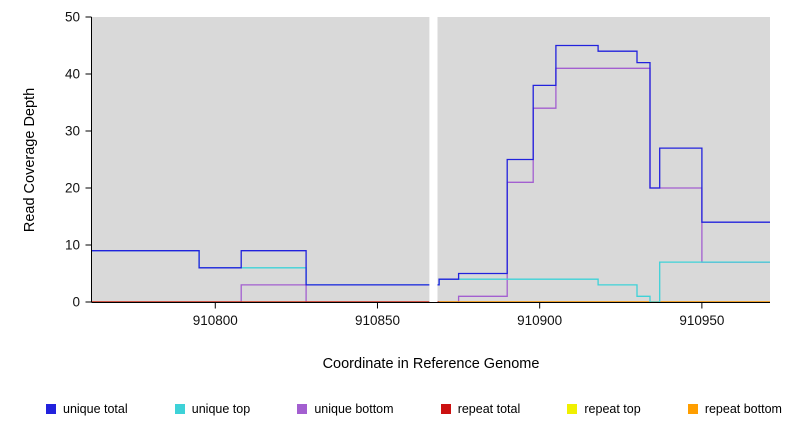 The image size is (792, 432). What do you see at coordinates (377, 320) in the screenshot?
I see `x-tick-label: 910850` at bounding box center [377, 320].